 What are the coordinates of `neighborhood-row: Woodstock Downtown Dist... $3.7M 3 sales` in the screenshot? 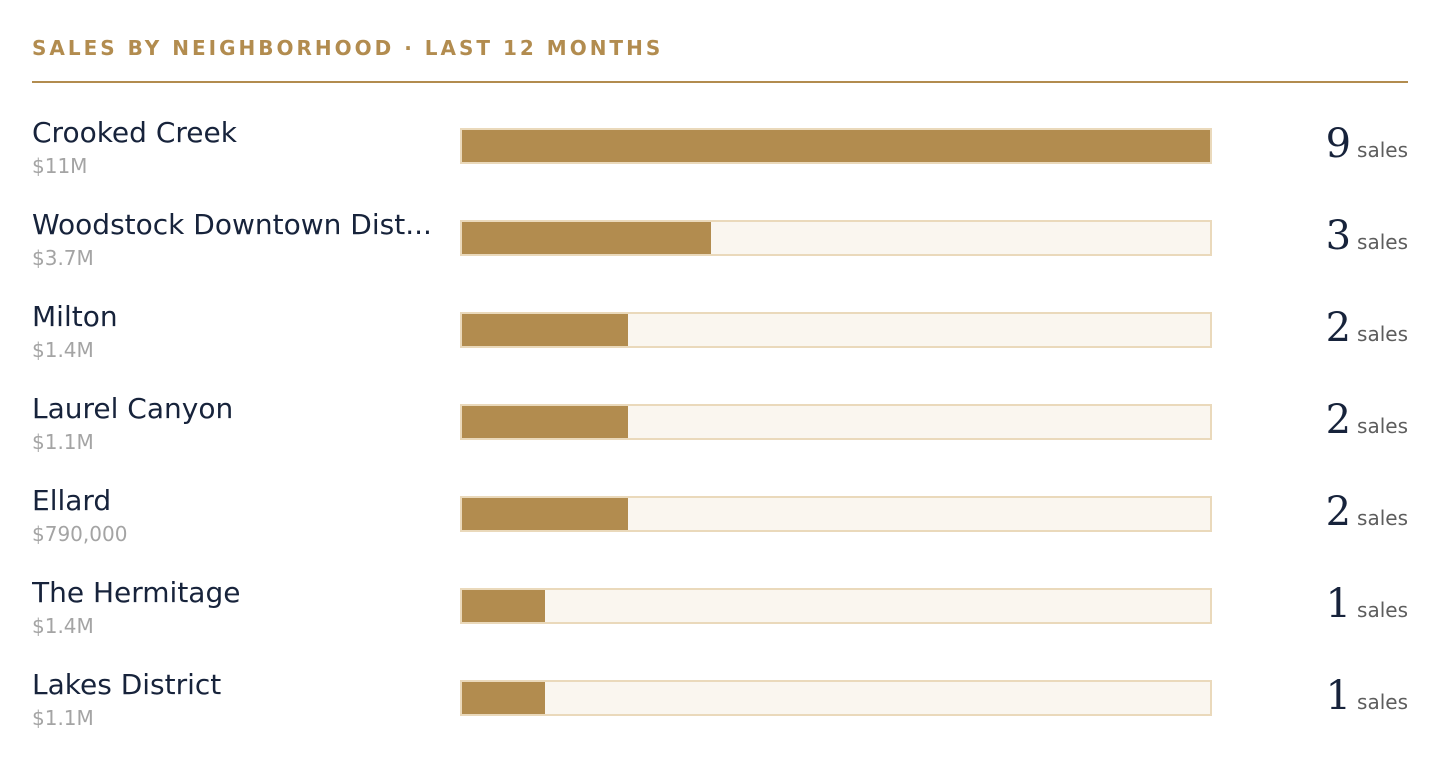 It's located at (720, 254).